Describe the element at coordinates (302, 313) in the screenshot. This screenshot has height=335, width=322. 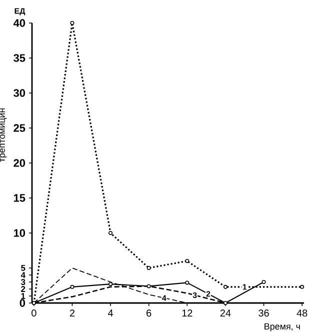
I see `x-tick-label: 48` at that location.